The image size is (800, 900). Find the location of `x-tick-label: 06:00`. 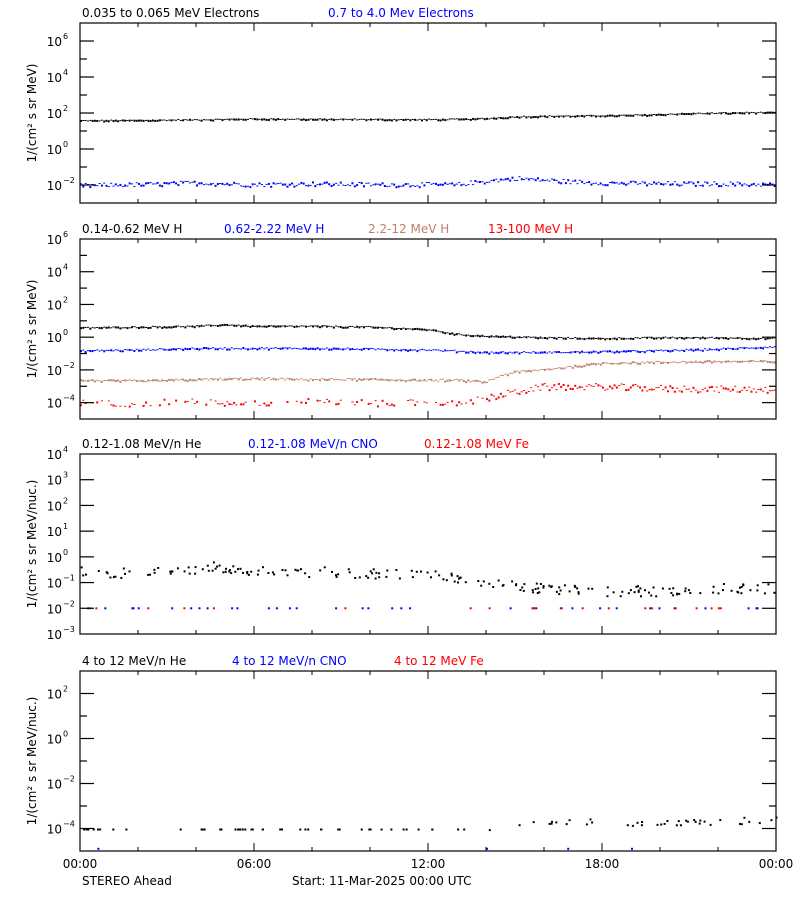

x-tick-label: 06:00 is located at coordinates (254, 864).